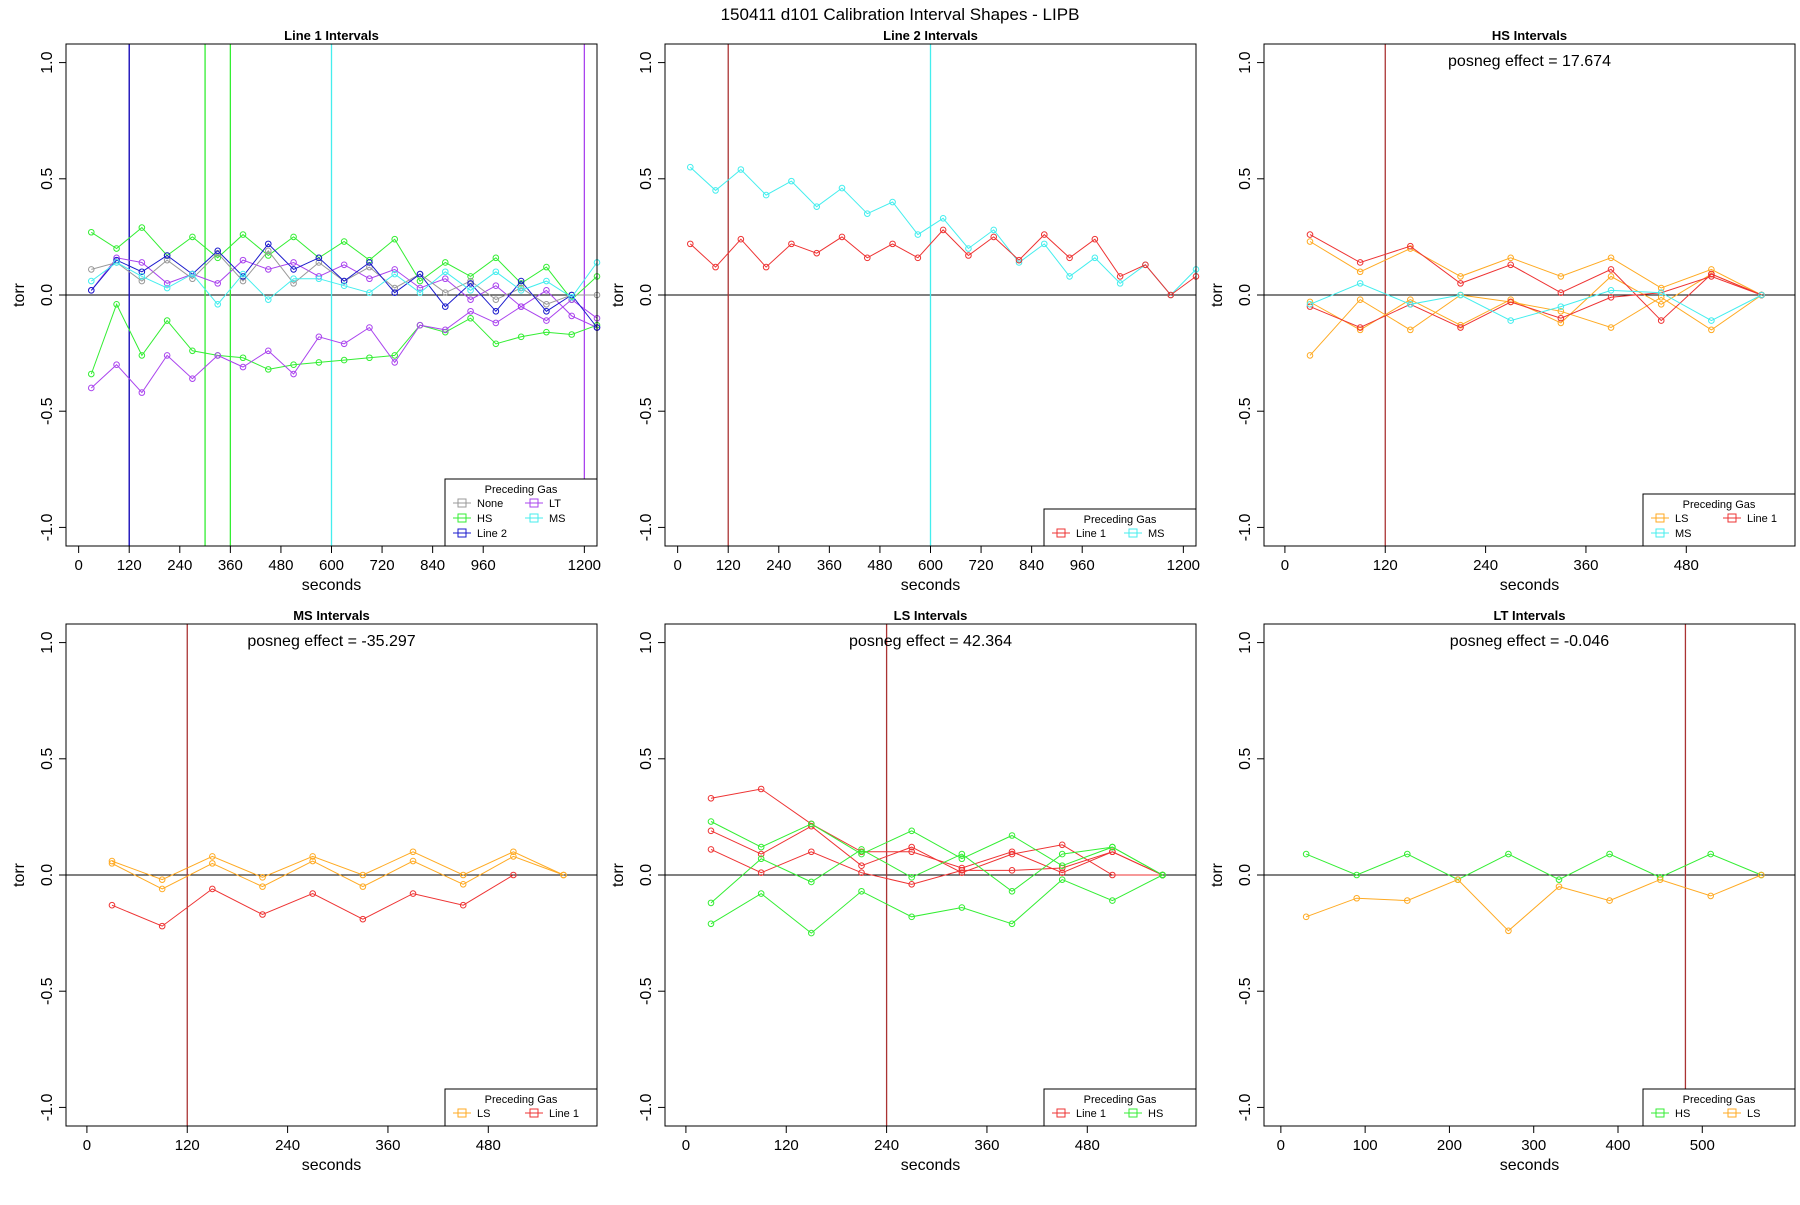  Describe the element at coordinates (1686, 565) in the screenshot. I see `x-tick-label: 480` at that location.